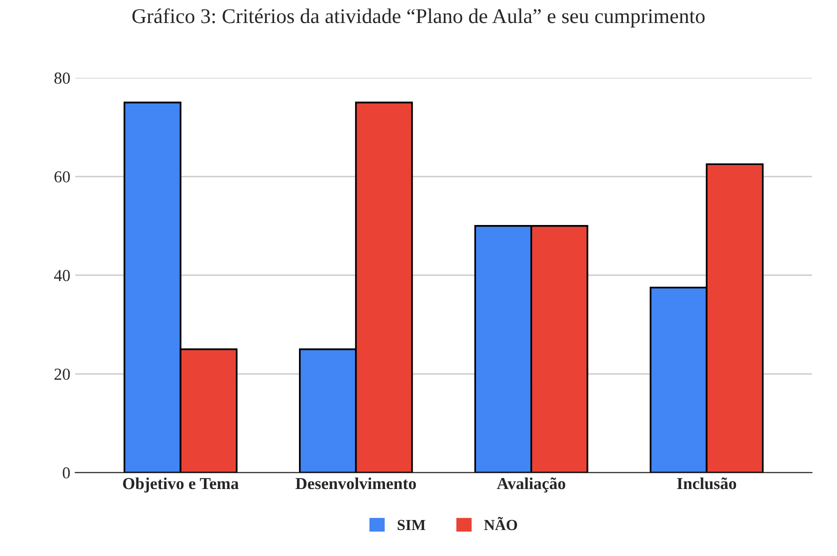  Describe the element at coordinates (531, 484) in the screenshot. I see `x-tick-label: Avaliação` at that location.